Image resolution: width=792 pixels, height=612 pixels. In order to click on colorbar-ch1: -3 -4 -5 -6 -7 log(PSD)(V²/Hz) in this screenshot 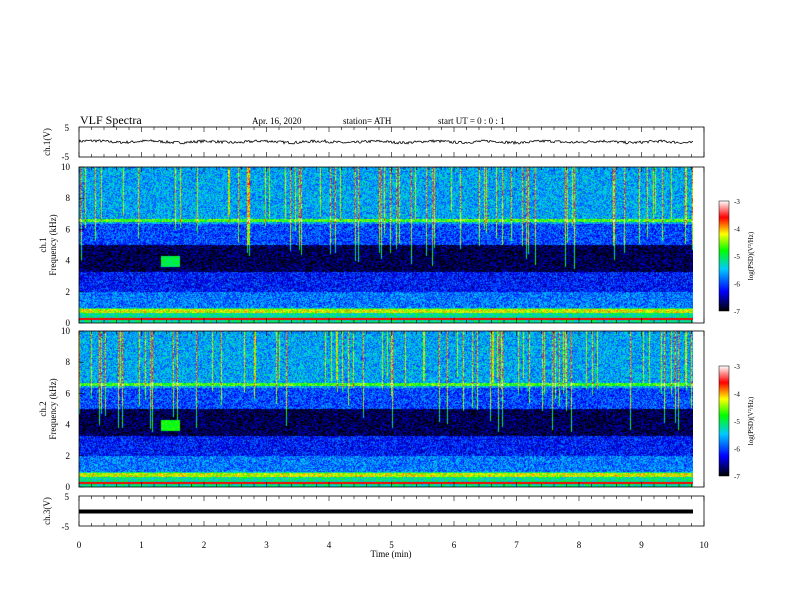, I will do `click(736, 257)`.